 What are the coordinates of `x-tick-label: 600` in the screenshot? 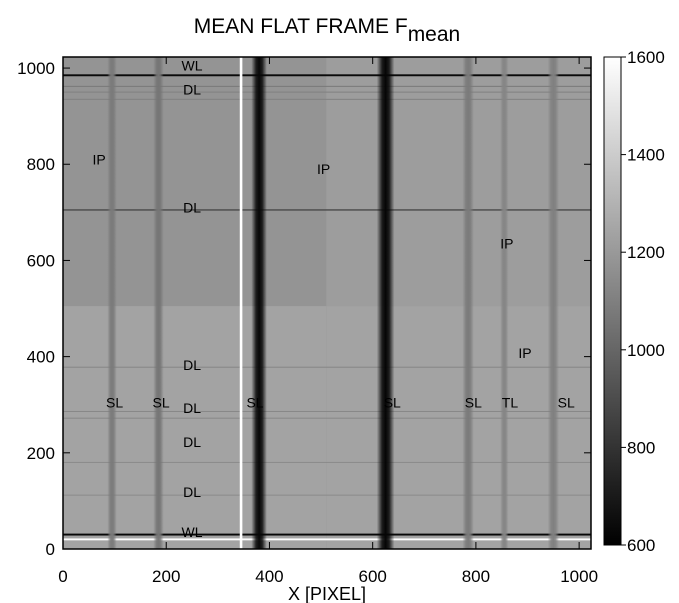 It's located at (372, 576).